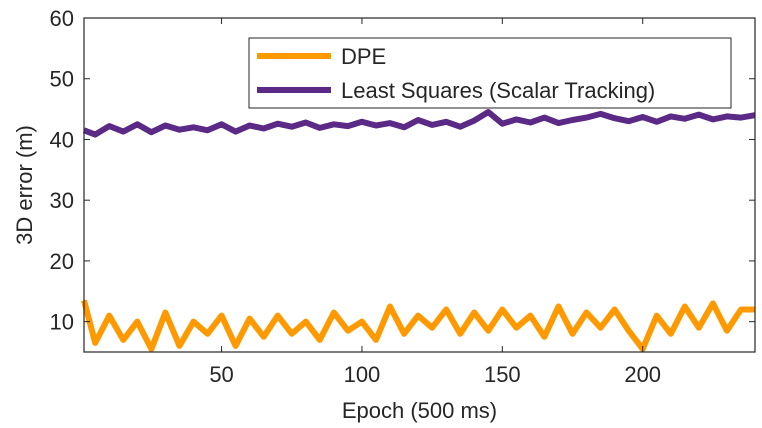 This screenshot has width=762, height=428. What do you see at coordinates (419, 410) in the screenshot?
I see `x-axis-label: Epoch (500 ms)` at bounding box center [419, 410].